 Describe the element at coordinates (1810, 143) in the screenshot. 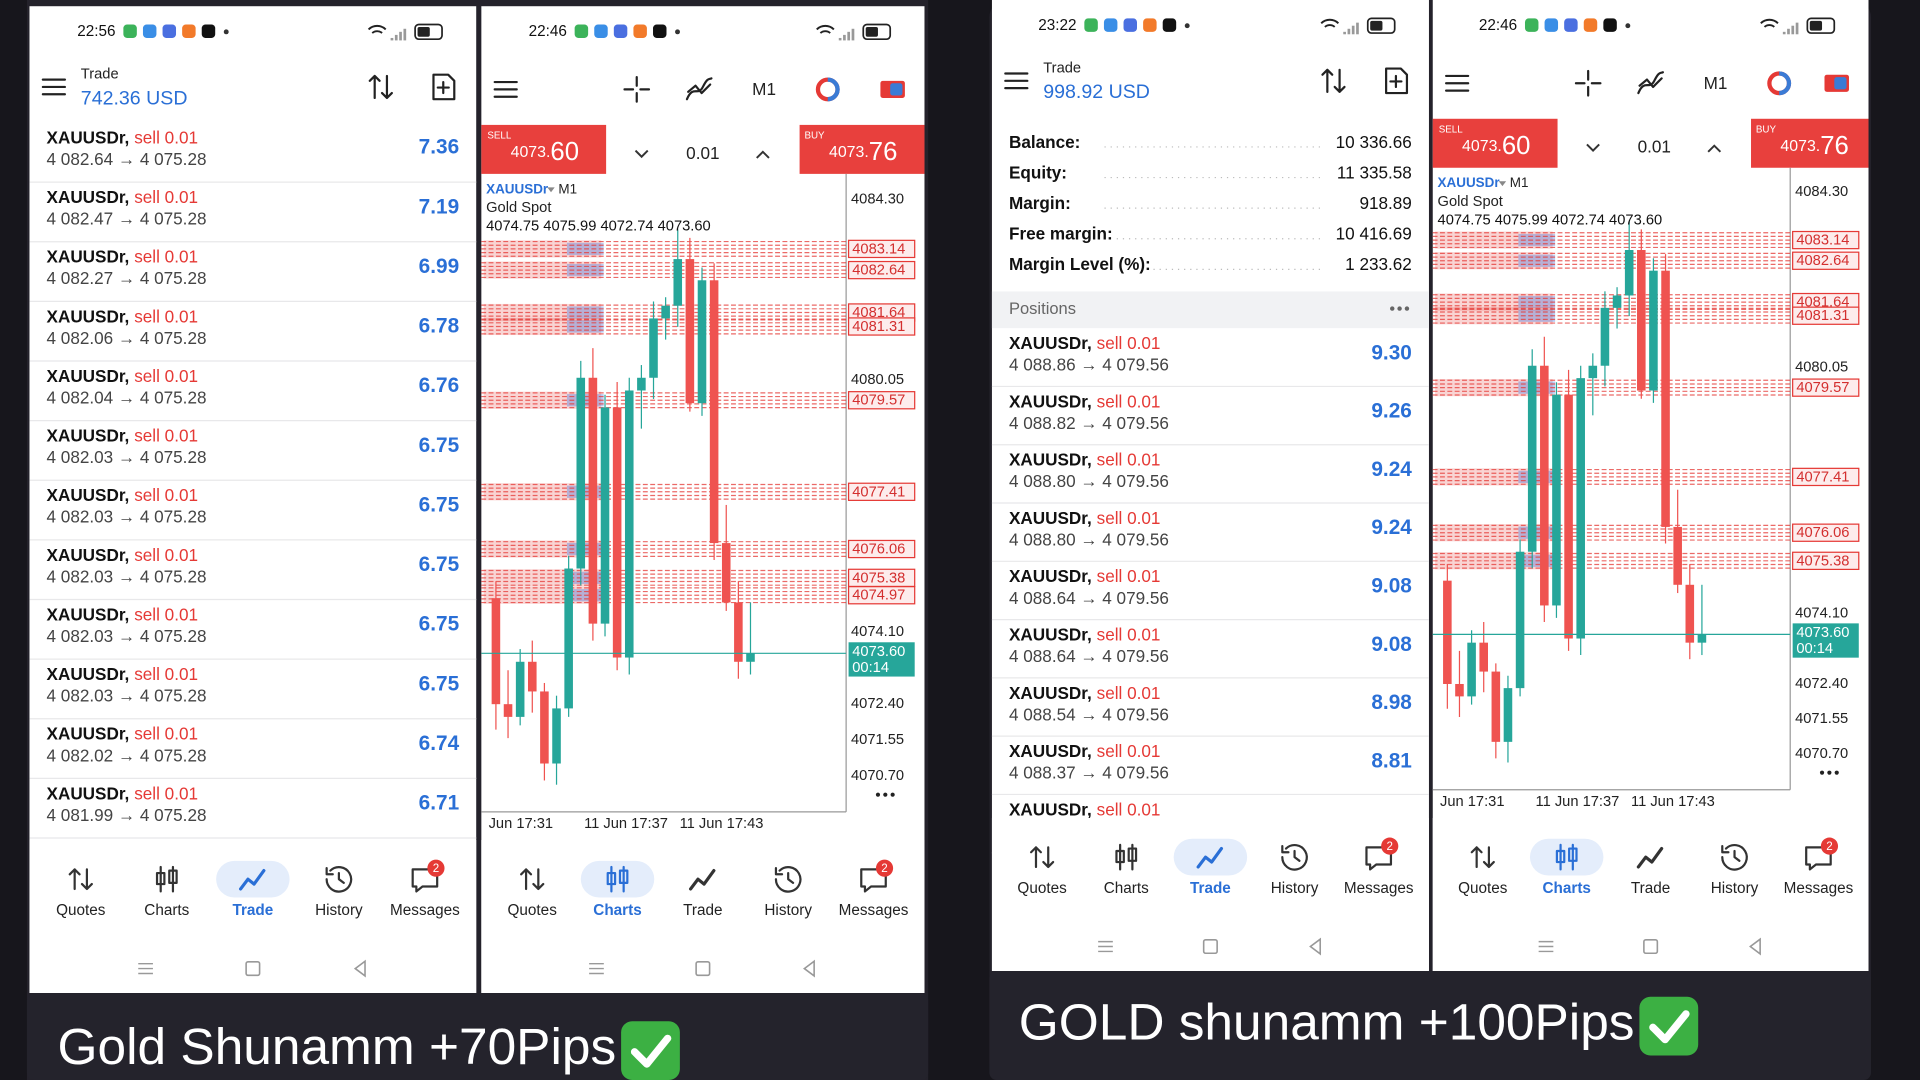

I see `buy-button` at that location.